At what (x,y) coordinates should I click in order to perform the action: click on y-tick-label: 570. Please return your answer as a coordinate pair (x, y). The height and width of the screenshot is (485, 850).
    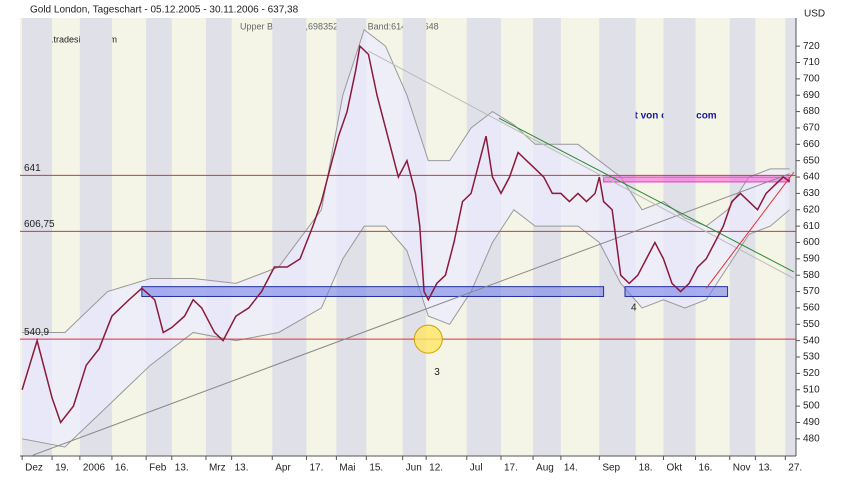
    Looking at the image, I should click on (811, 291).